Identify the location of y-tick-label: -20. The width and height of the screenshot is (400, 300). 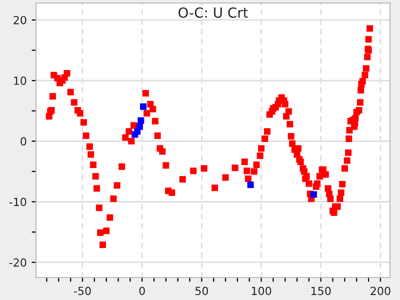
(17, 262).